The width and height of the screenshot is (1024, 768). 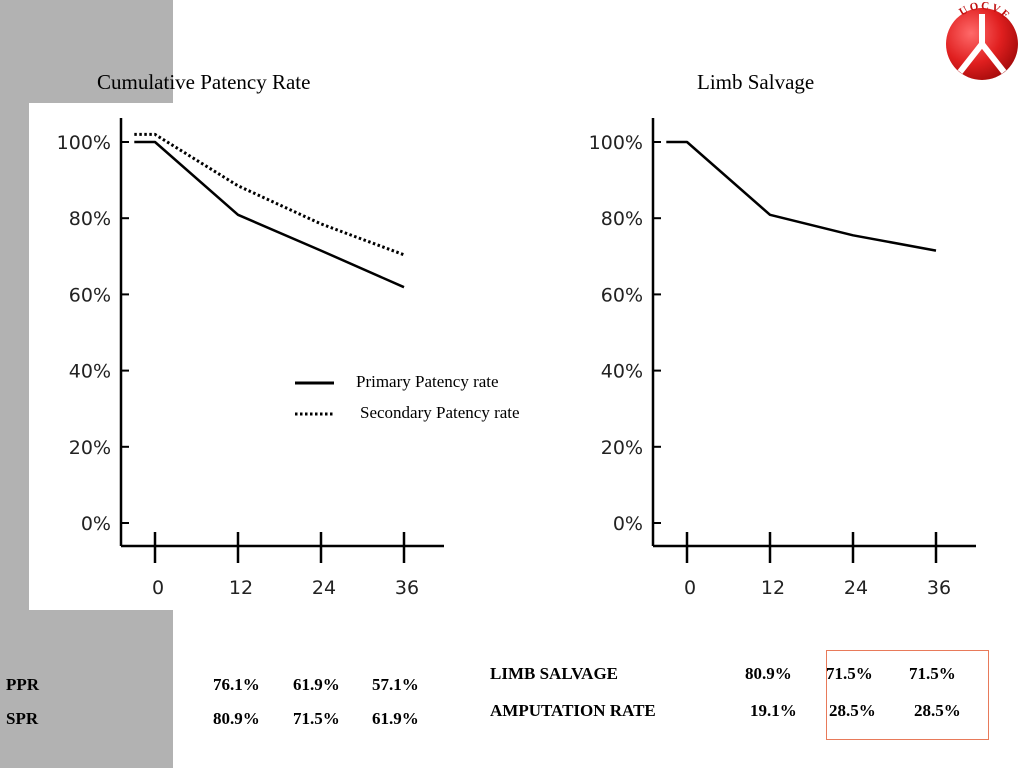 What do you see at coordinates (907, 695) in the screenshot?
I see `highlight-box` at bounding box center [907, 695].